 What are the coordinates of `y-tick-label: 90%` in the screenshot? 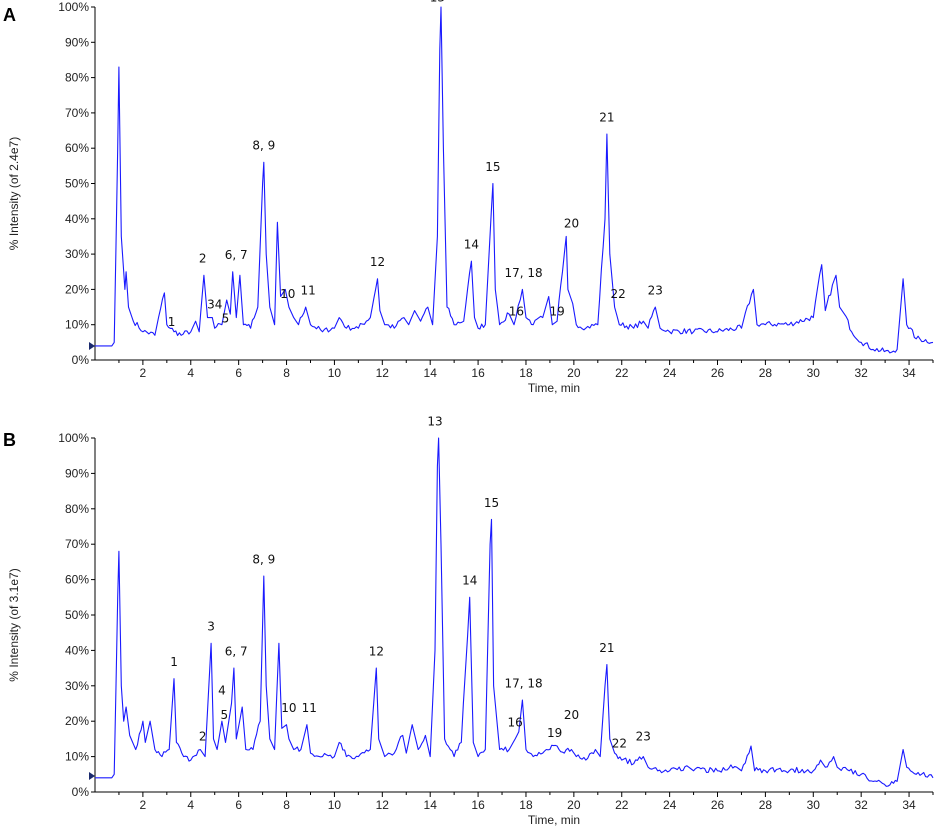 It's located at (77, 42).